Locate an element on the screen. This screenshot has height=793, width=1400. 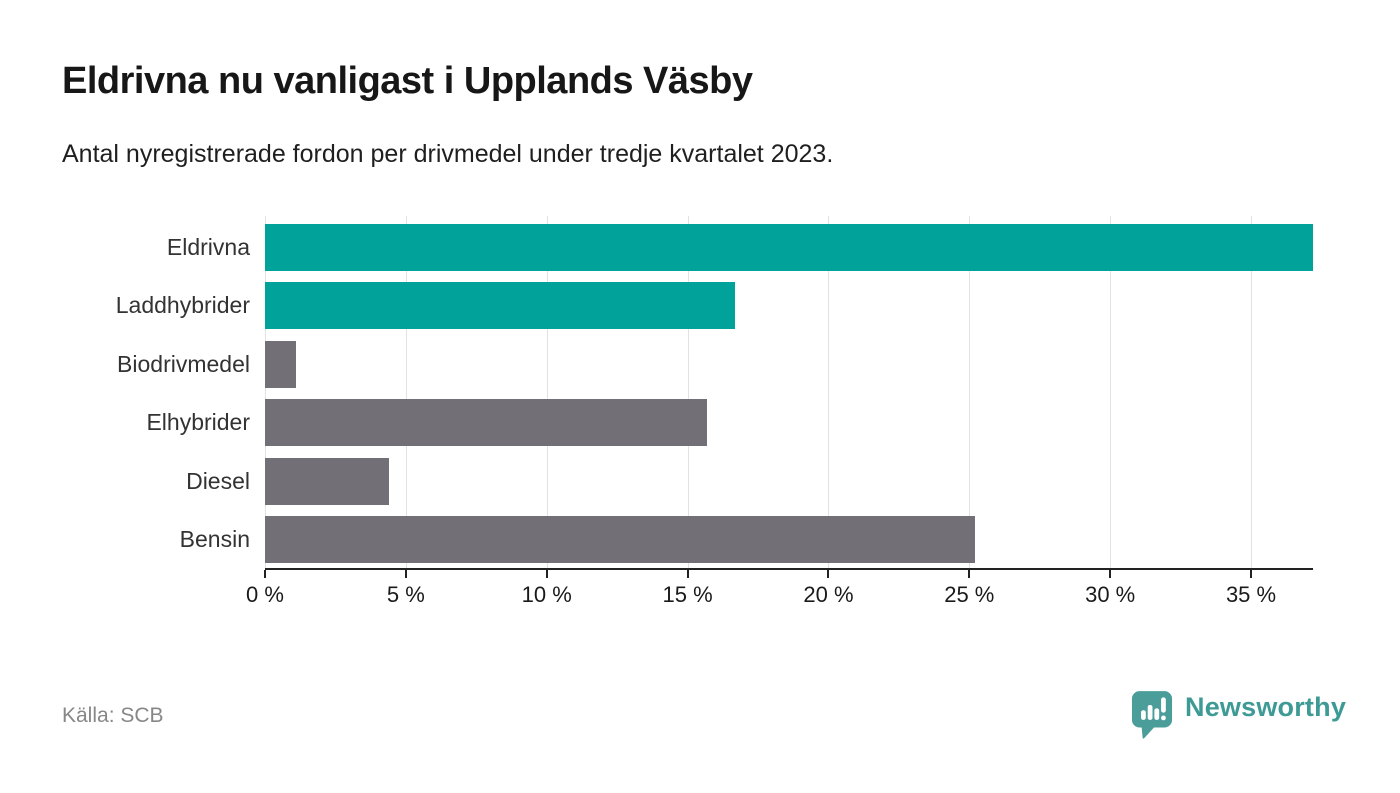
x-tick-label-5: 5 % is located at coordinates (405, 594).